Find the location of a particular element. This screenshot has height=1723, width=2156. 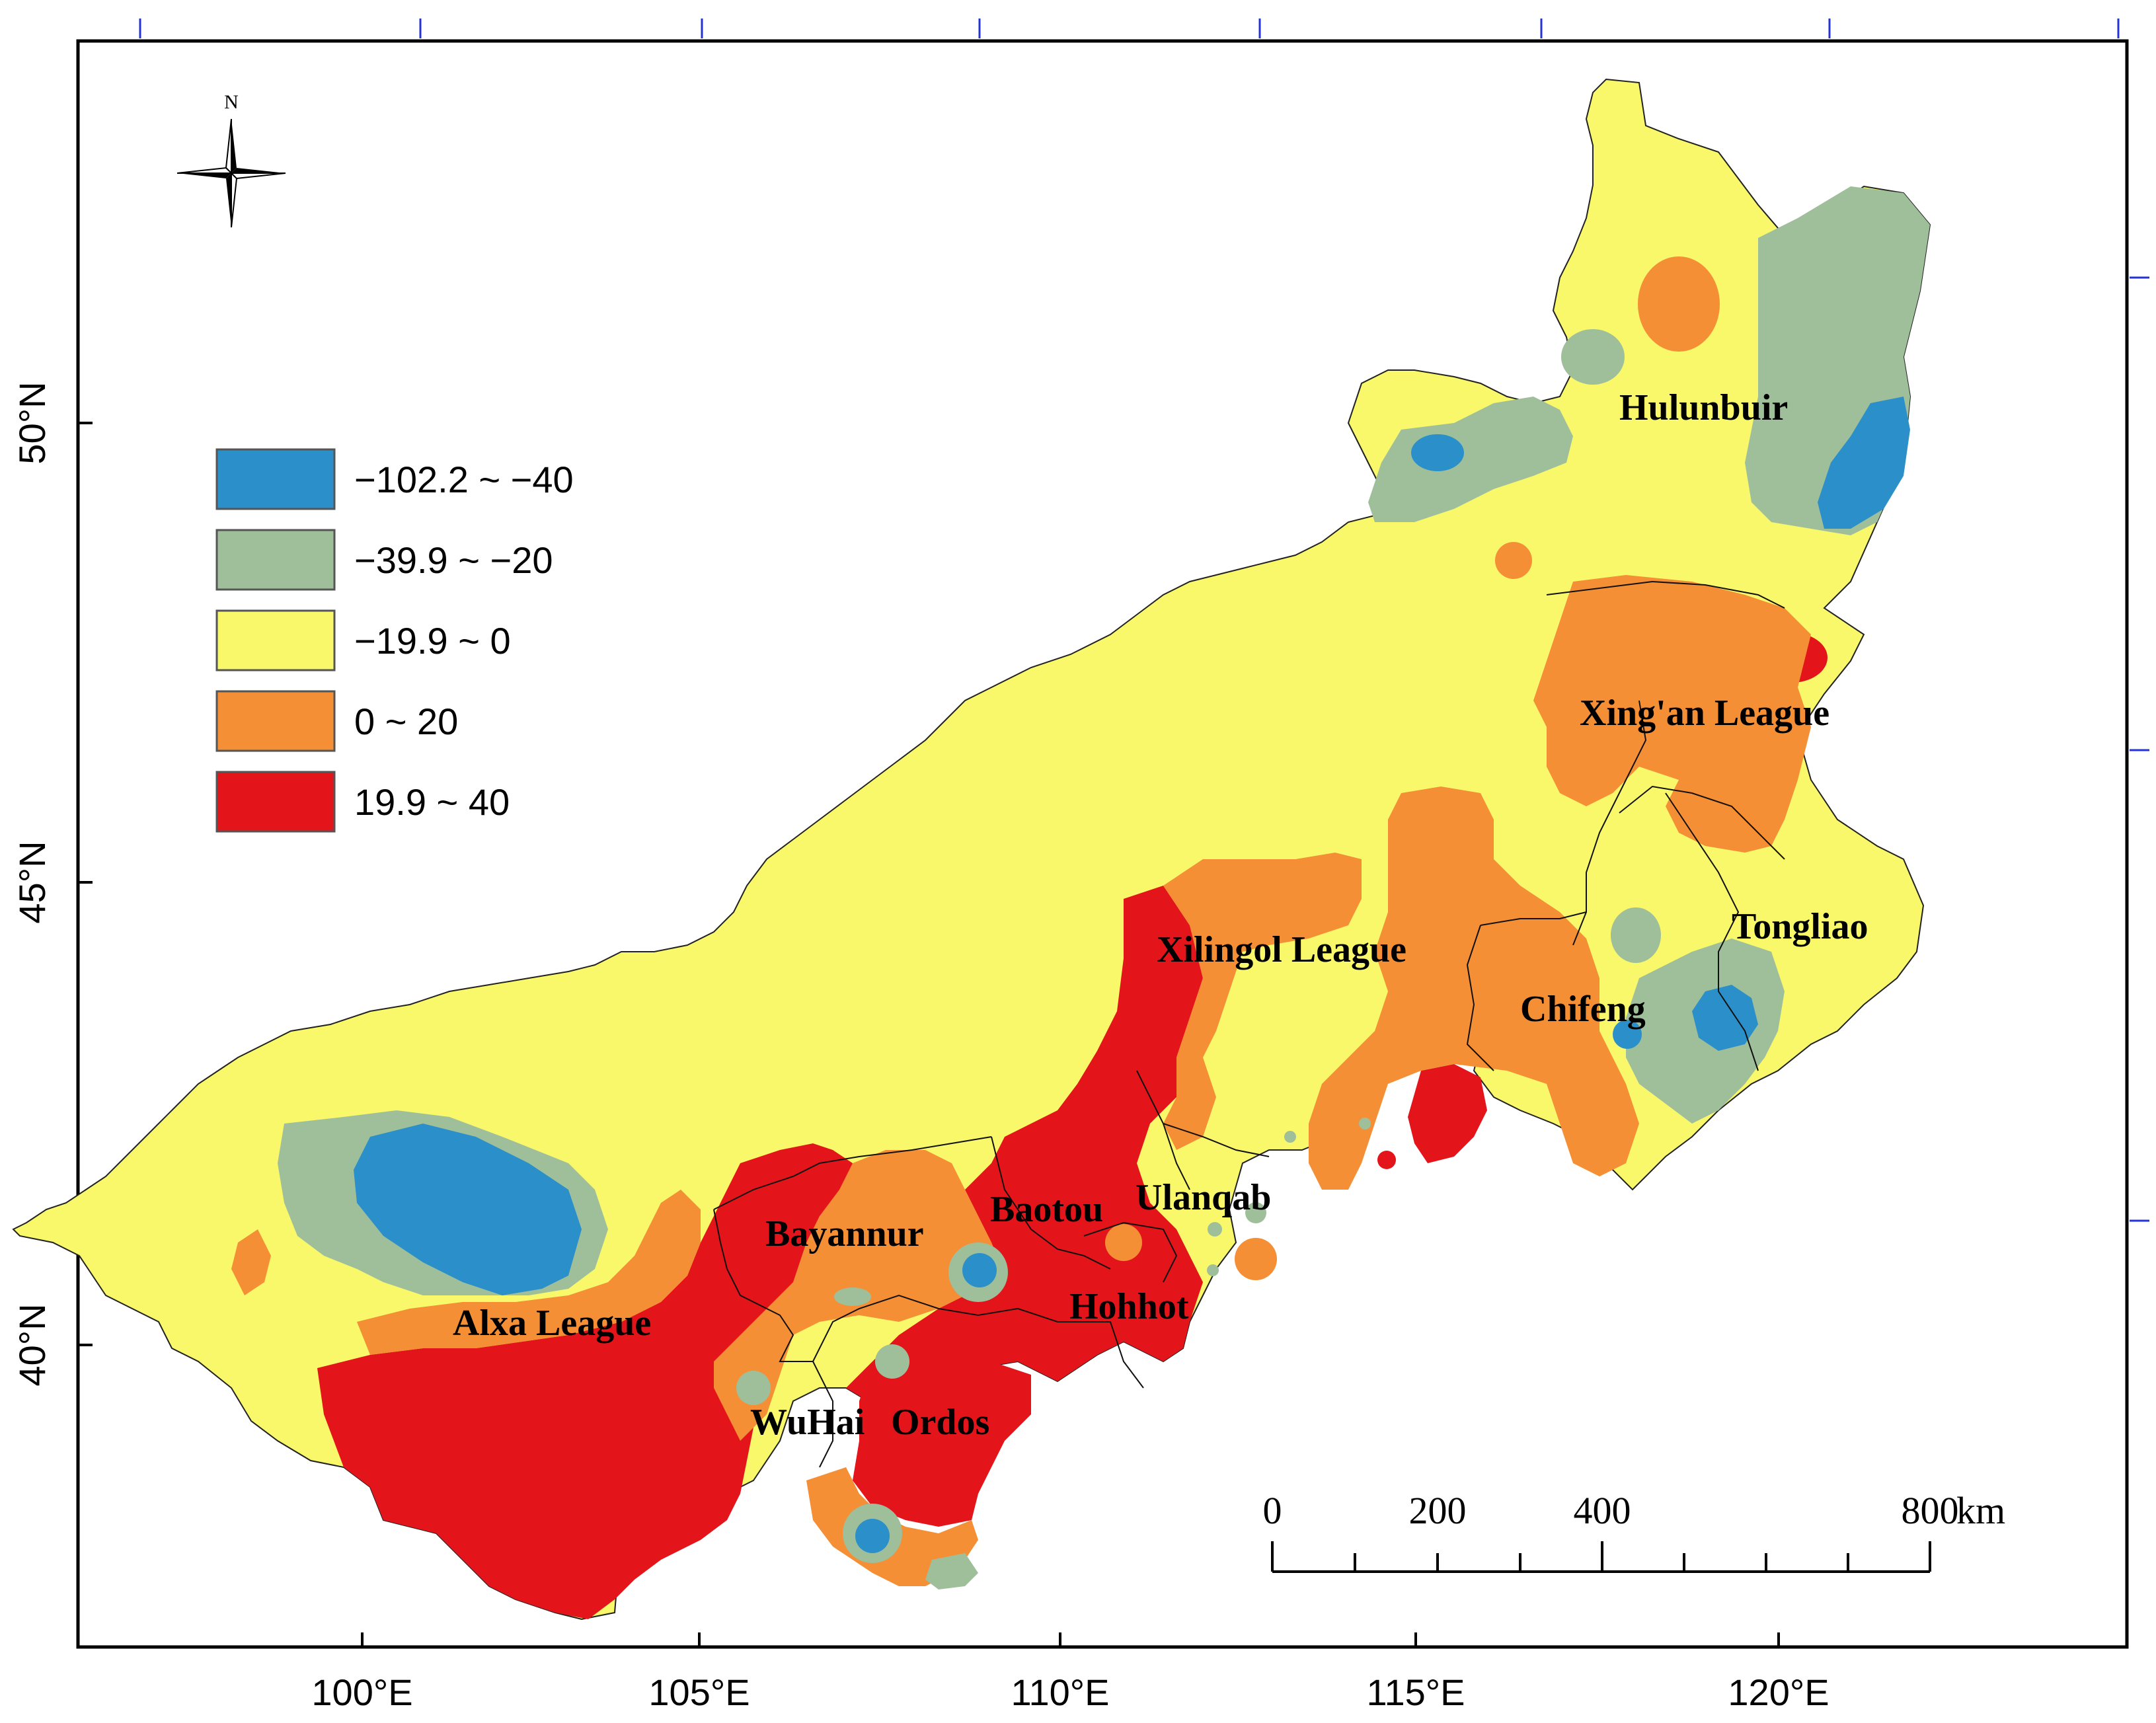

region-label-alxa: Alxa League is located at coordinates (552, 1323).